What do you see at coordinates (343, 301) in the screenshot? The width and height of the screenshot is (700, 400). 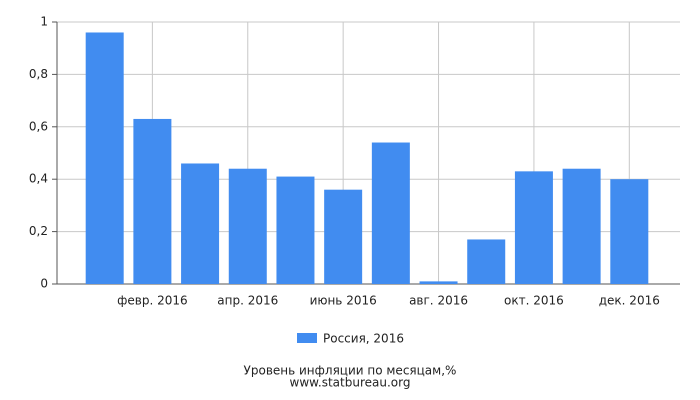 I see `x-tick-label: июнь 2016` at bounding box center [343, 301].